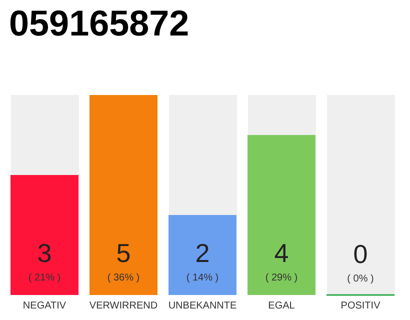  What do you see at coordinates (123, 306) in the screenshot?
I see `x-tick-label: VERWIRREND` at bounding box center [123, 306].